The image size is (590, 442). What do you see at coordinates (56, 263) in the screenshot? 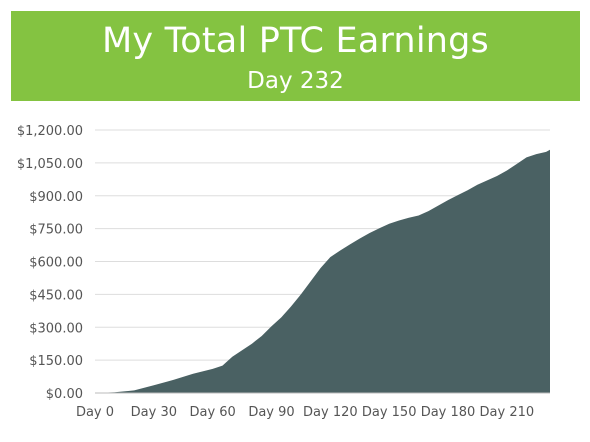
I see `y-tick-label: $600.00` at bounding box center [56, 263].